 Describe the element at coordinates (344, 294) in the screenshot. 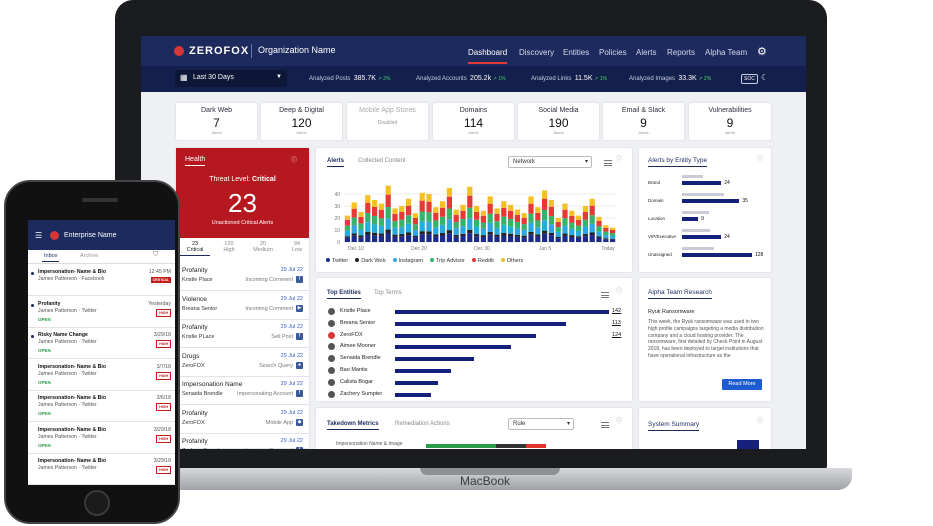

I see `tab-top-entities: Top Entities` at that location.